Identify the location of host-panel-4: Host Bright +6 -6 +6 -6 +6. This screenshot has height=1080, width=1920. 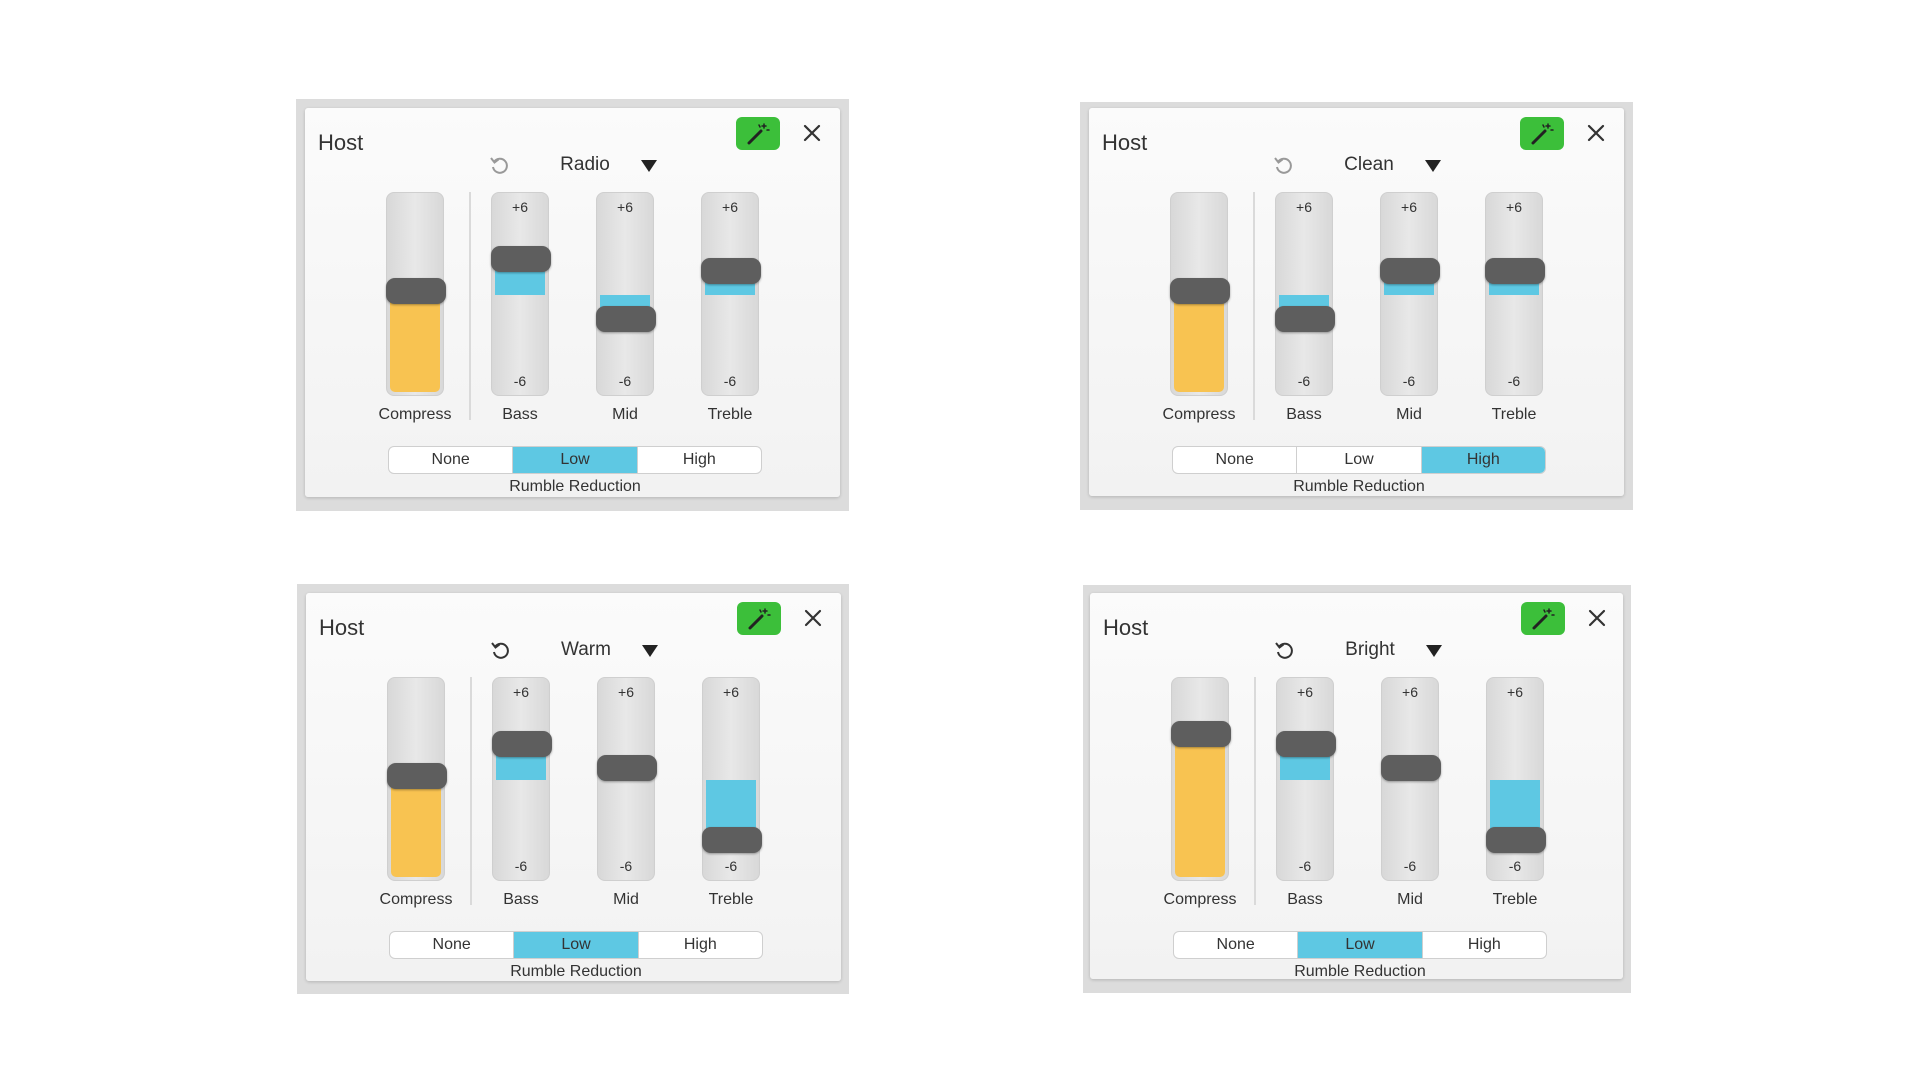
(1357, 789).